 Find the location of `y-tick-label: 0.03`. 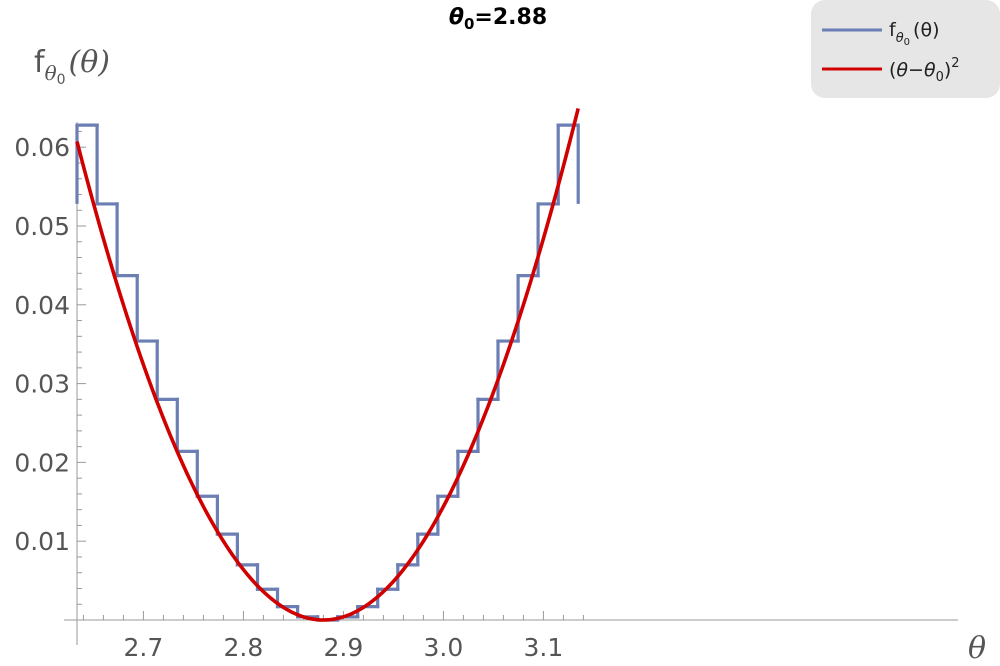

y-tick-label: 0.03 is located at coordinates (42, 384).